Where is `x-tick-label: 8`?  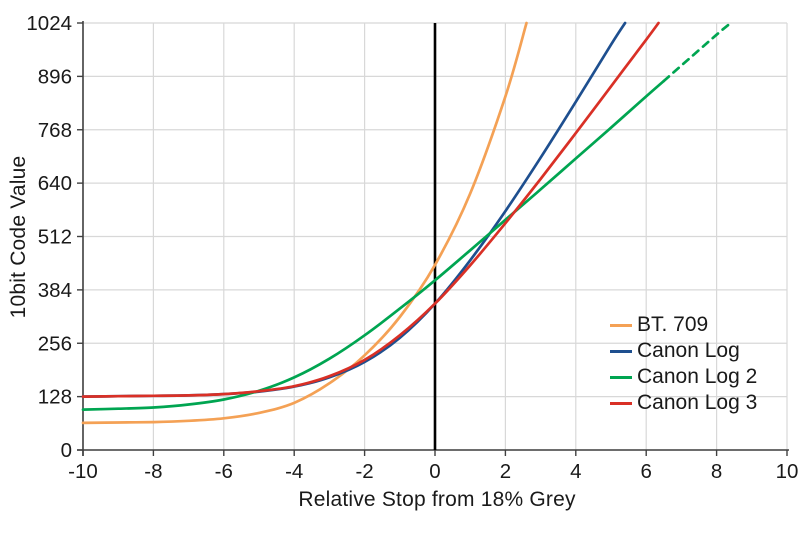
x-tick-label: 8 is located at coordinates (716, 471).